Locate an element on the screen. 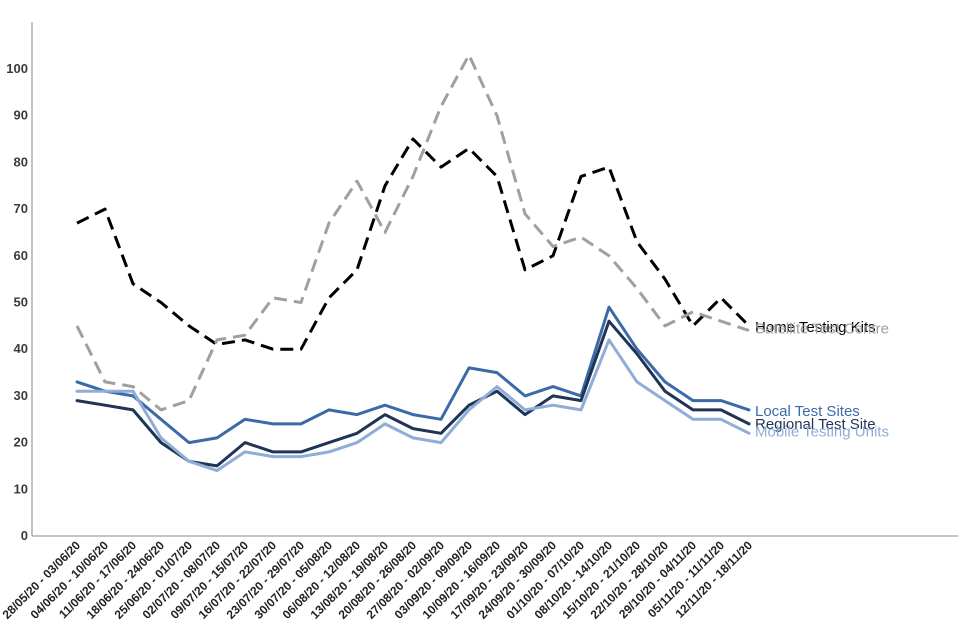  series-label-mobile-testing-units: Mobile Testing Units is located at coordinates (822, 431).